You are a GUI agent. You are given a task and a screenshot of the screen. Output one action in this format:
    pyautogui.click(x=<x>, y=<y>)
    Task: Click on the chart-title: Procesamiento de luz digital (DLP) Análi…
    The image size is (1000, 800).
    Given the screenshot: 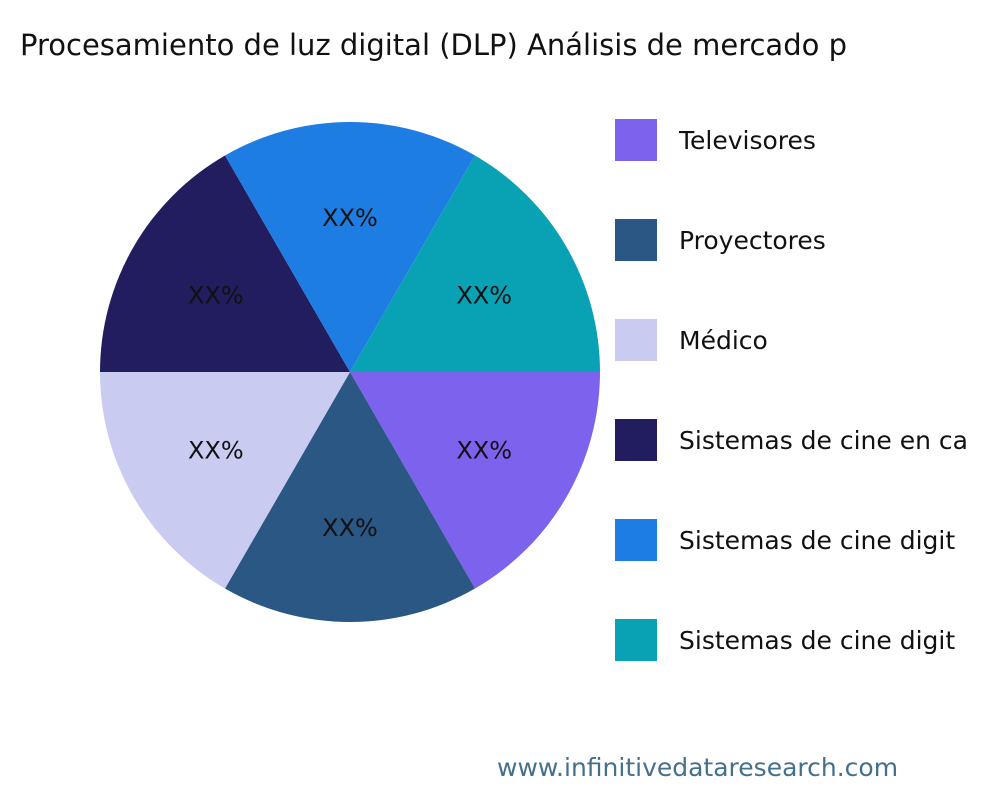 What is the action you would take?
    pyautogui.click(x=433, y=45)
    